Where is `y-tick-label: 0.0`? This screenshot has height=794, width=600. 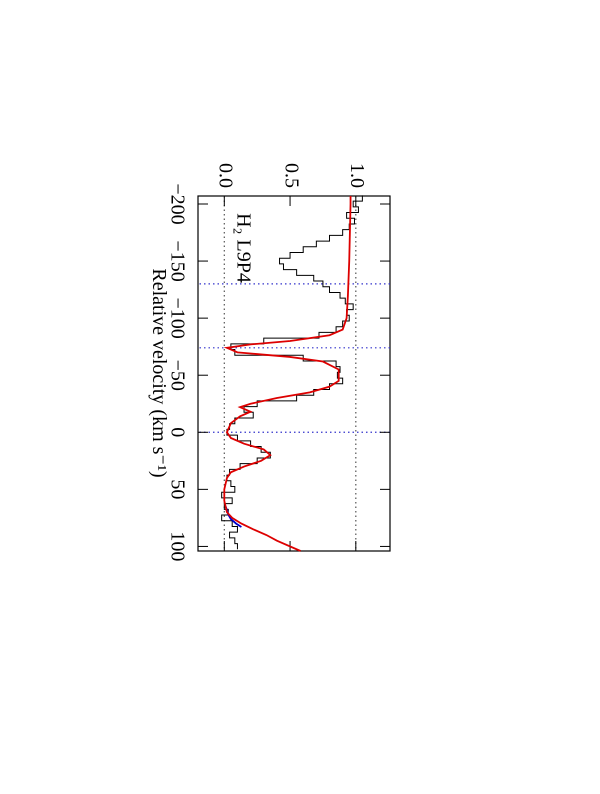
y-tick-label: 0.0 is located at coordinates (226, 175).